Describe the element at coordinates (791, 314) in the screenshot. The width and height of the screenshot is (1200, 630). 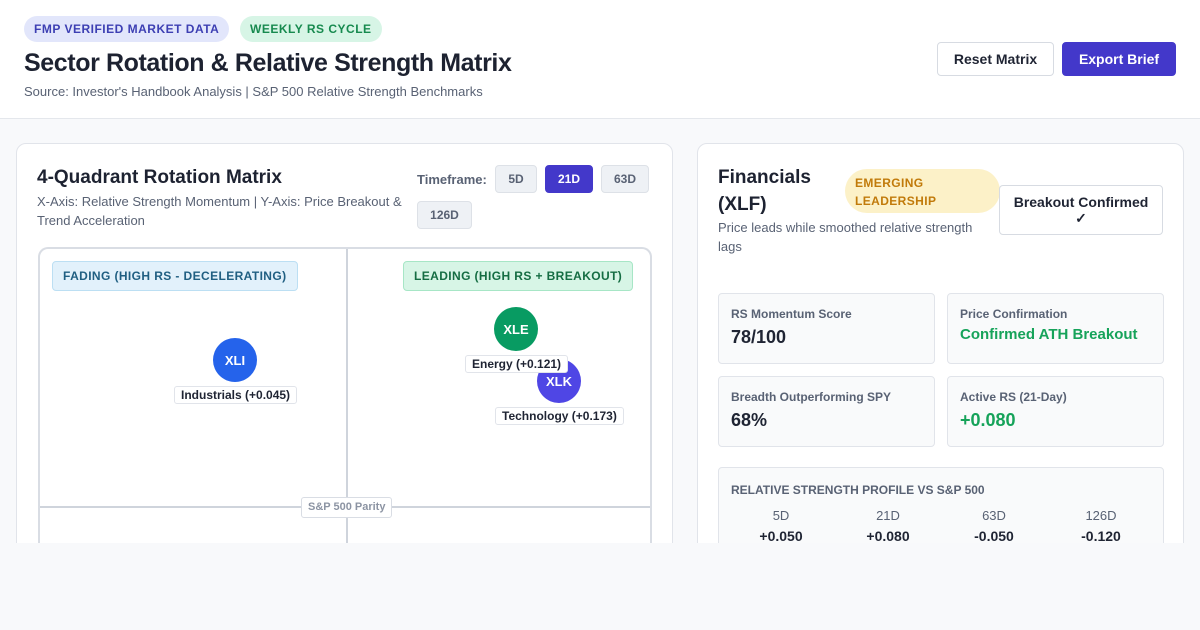
I see `metric-label: RS Momentum Score` at that location.